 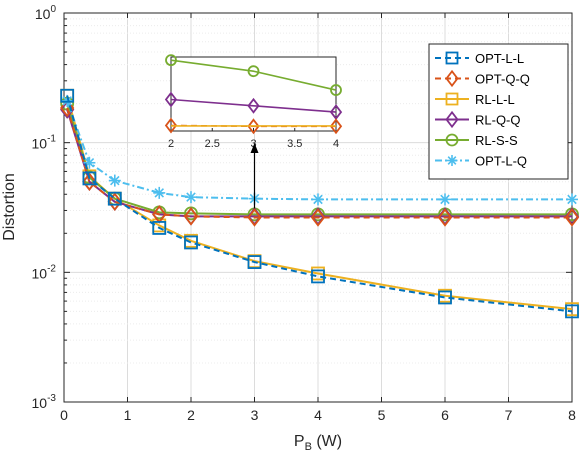 I want to click on y-tick-label-exponent: -1, so click(x=51, y=139).